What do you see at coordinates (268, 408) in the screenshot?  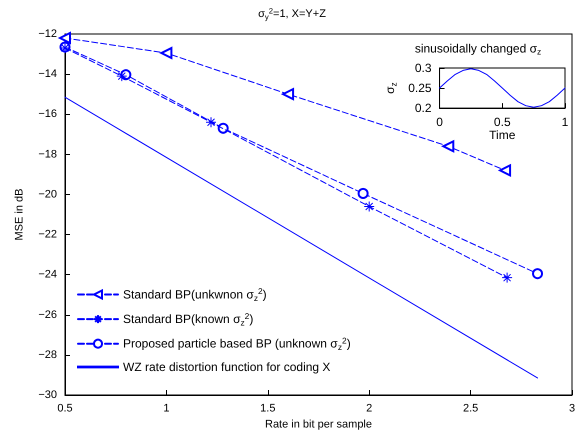 I see `x-tick-label: 1.5` at bounding box center [268, 408].